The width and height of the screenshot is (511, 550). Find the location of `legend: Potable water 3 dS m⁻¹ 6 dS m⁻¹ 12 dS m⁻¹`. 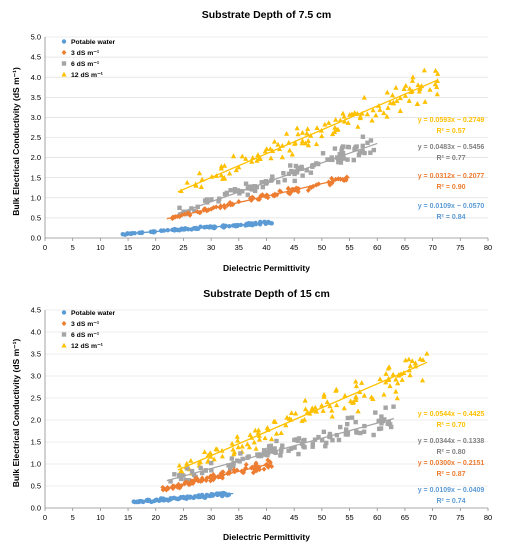

legend: Potable water 3 dS m⁻¹ 6 dS m⁻¹ 12 dS m⁻¹ is located at coordinates (88, 59).